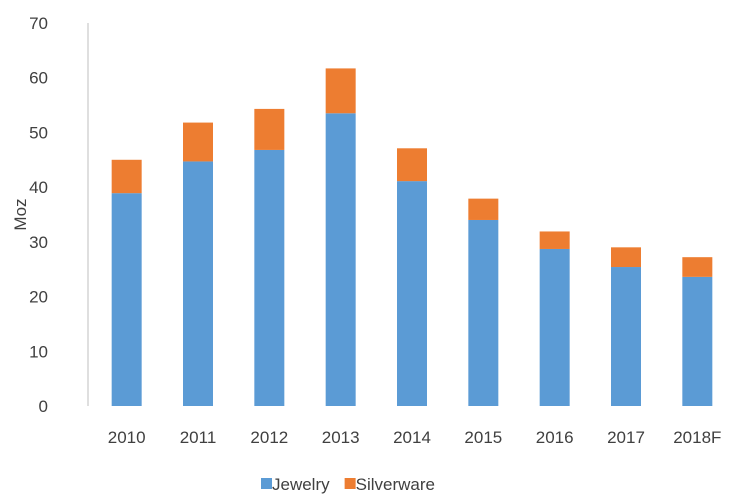 The width and height of the screenshot is (752, 499). I want to click on x-tick-label-2010: 2010, so click(127, 437).